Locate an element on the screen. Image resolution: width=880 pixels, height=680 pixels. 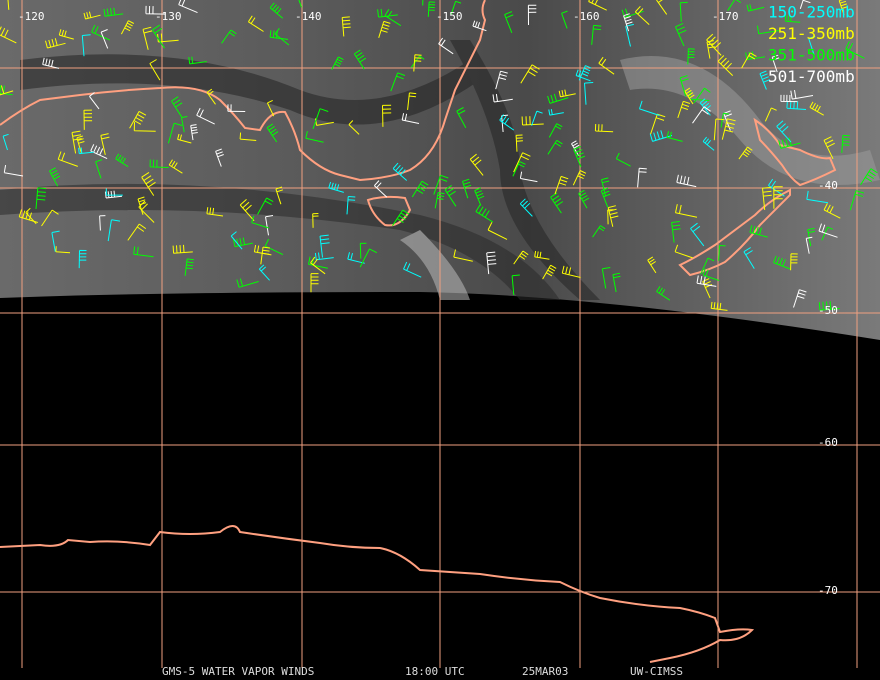
latitude-label: -40 is located at coordinates (828, 185).